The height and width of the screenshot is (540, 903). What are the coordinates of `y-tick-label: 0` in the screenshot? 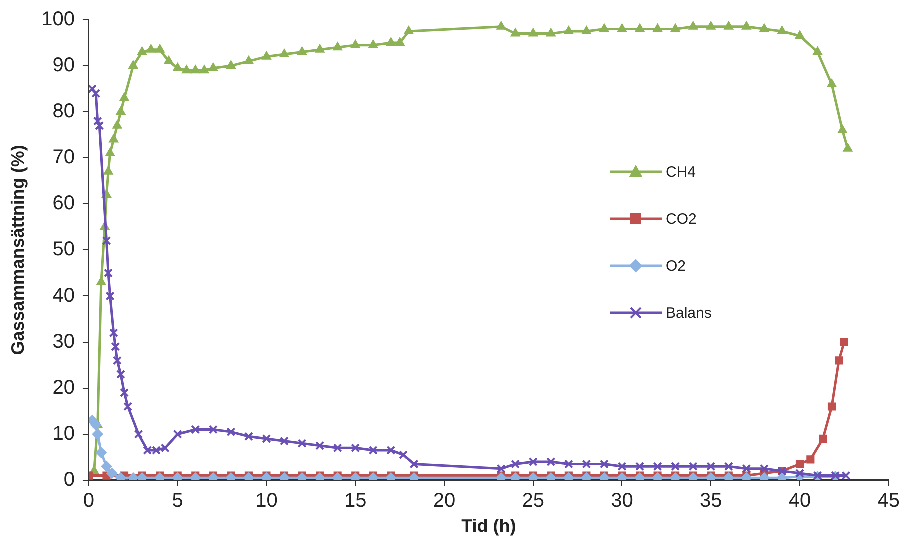 It's located at (69, 479).